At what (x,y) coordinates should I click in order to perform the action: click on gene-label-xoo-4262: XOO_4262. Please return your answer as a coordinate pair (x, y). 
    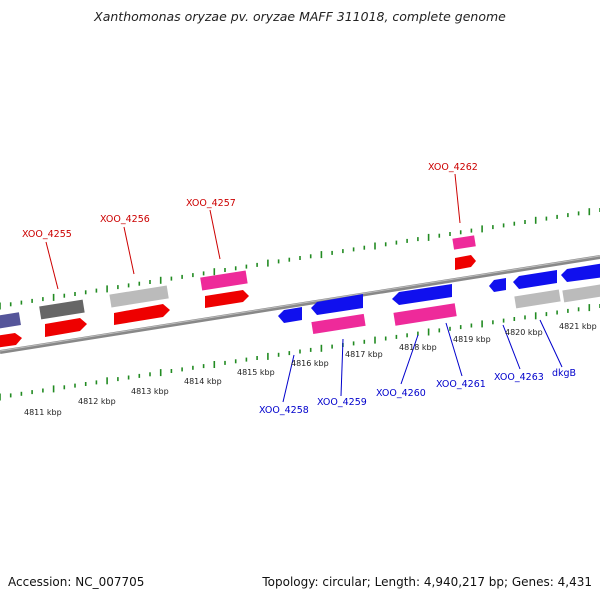
    Looking at the image, I should click on (453, 167).